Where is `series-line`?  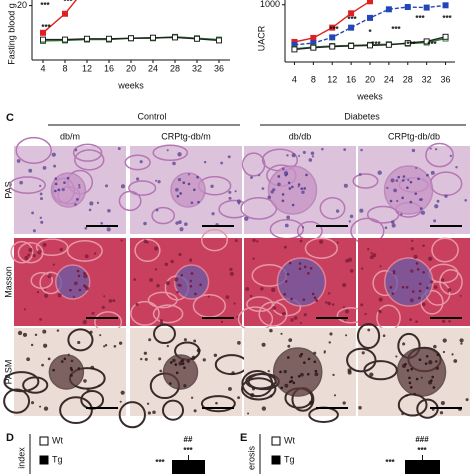
series-line is located at coordinates (370, 25).